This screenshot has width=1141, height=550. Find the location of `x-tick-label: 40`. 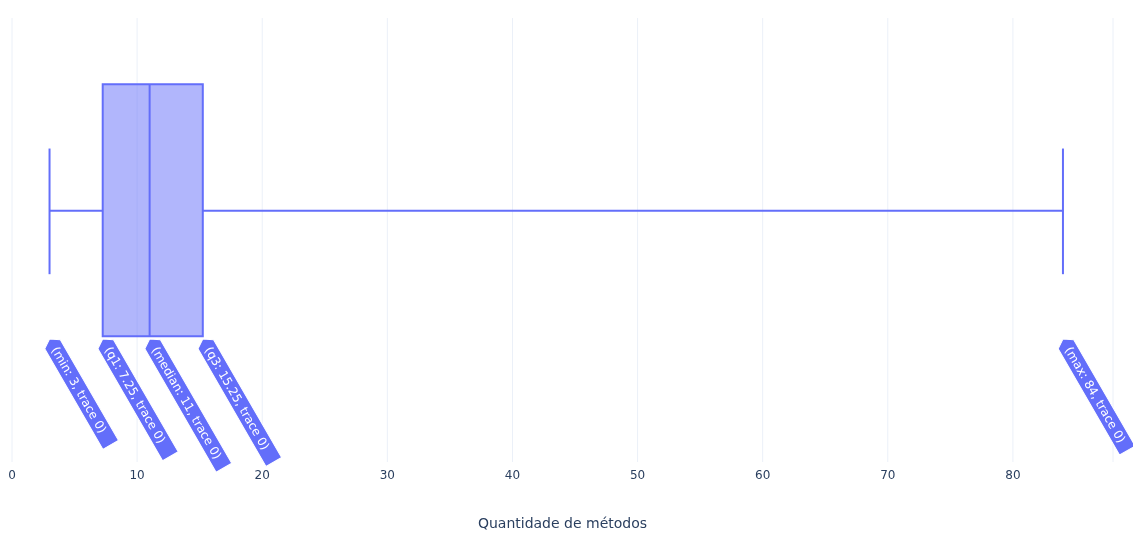

x-tick-label: 40 is located at coordinates (512, 474).